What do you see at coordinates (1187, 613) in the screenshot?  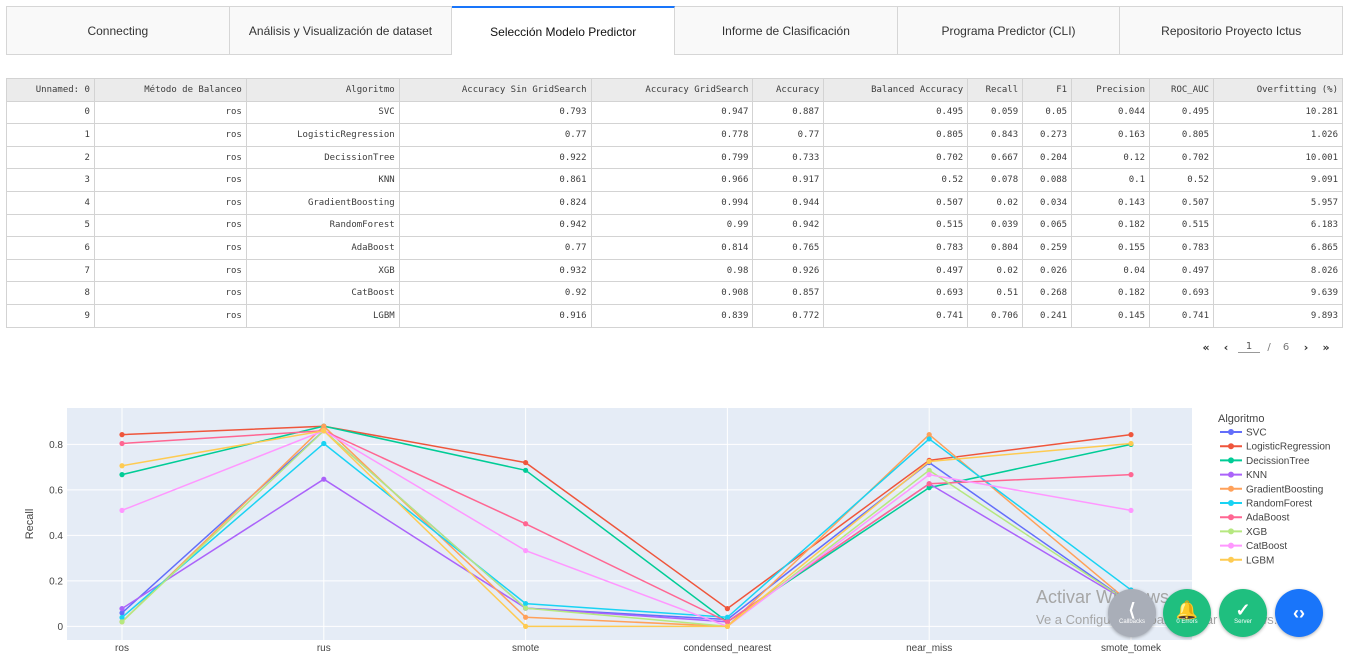 I see `0-errors-button: 🔔 0 Errors` at bounding box center [1187, 613].